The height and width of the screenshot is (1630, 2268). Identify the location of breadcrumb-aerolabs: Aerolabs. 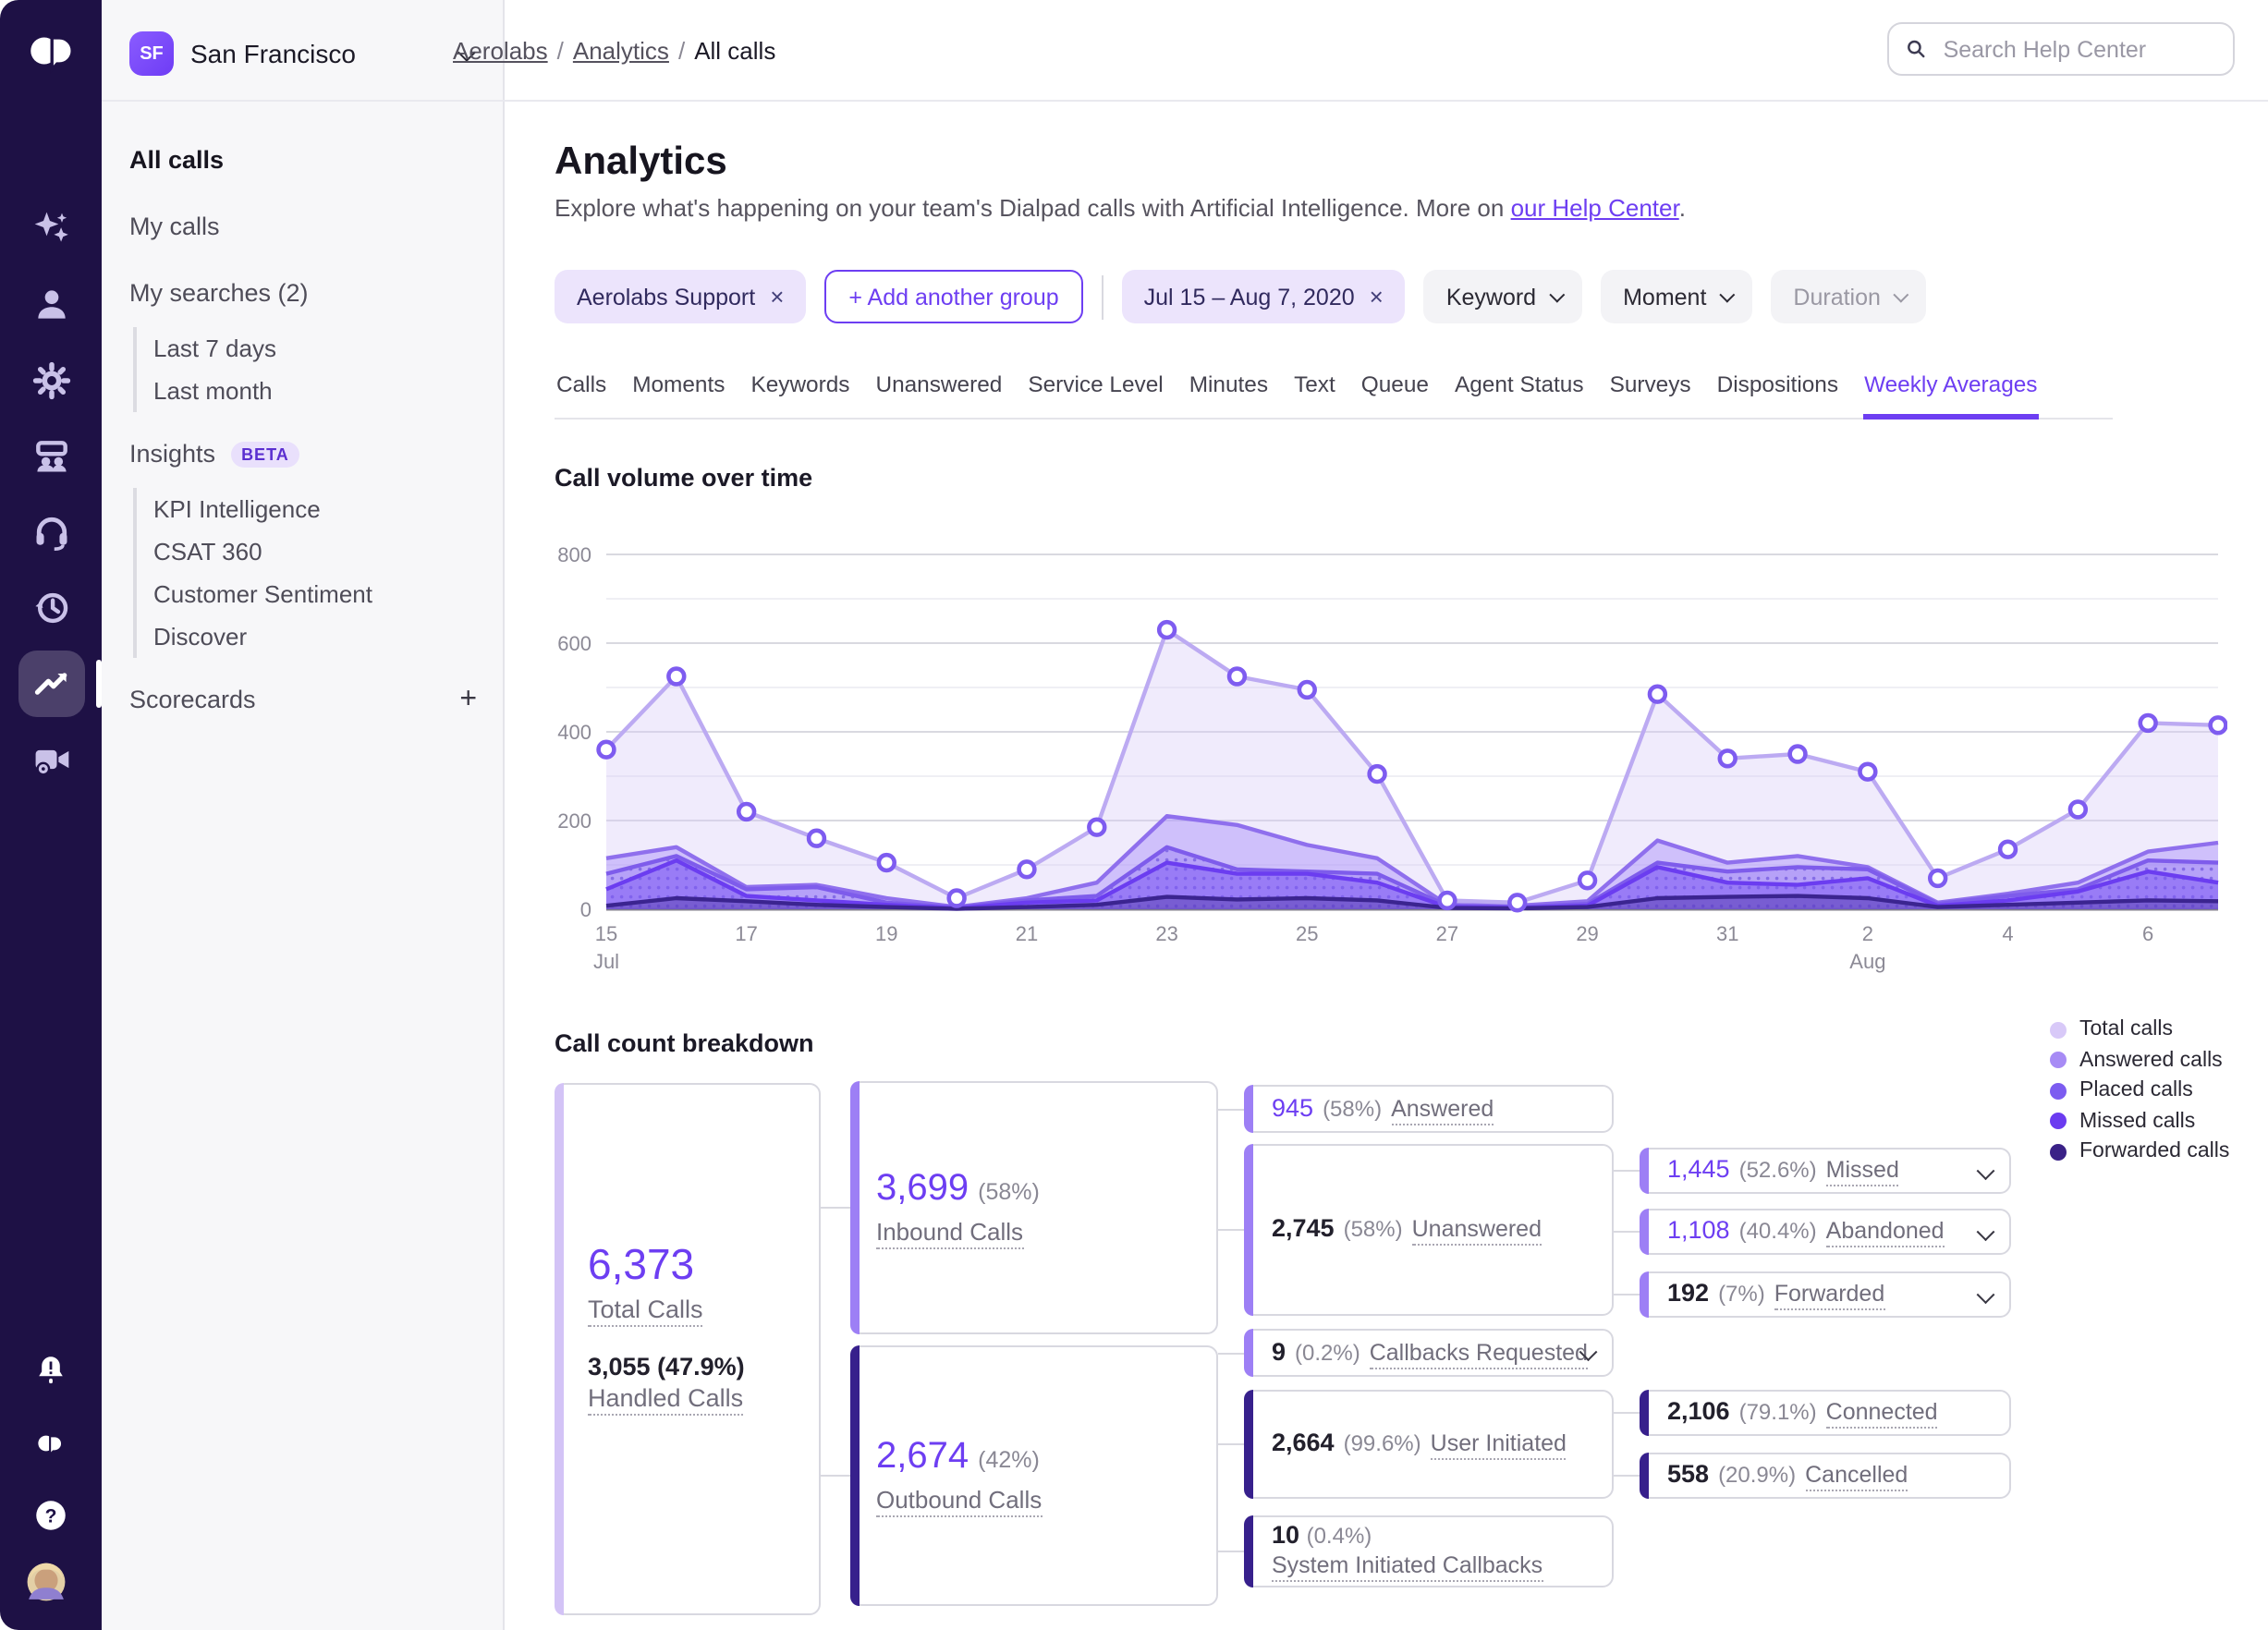
(501, 51).